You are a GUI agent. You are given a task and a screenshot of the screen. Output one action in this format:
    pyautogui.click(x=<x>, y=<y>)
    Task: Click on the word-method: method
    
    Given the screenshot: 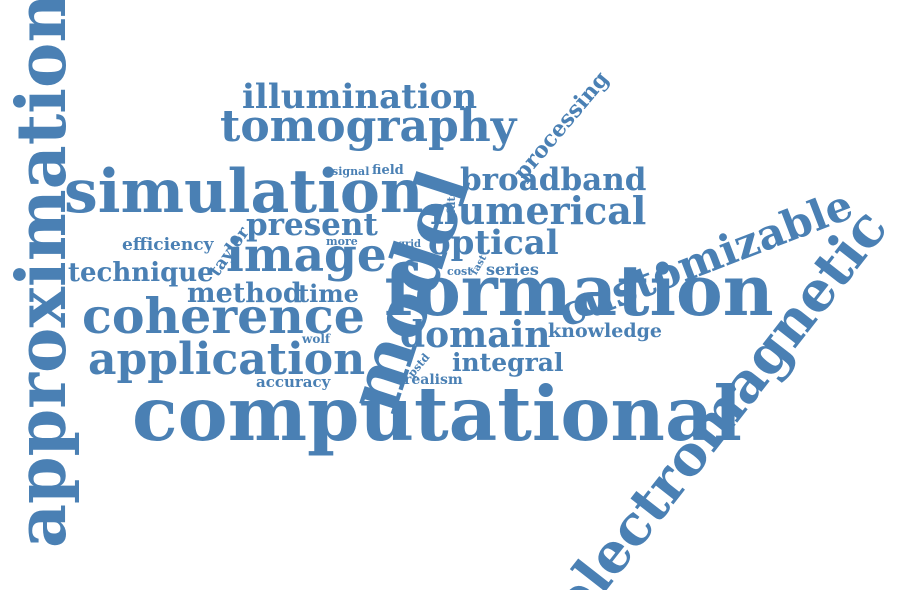 What is the action you would take?
    pyautogui.click(x=244, y=293)
    